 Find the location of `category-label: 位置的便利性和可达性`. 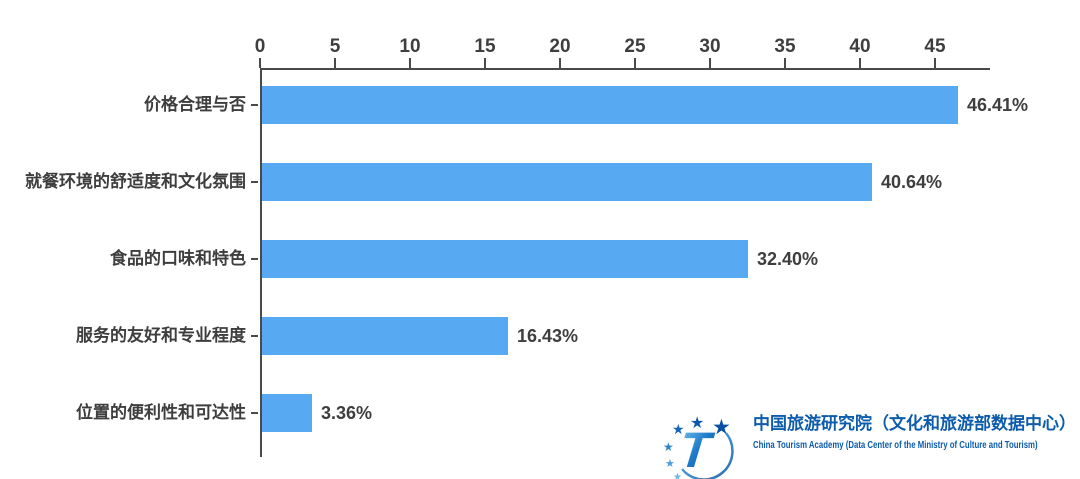

category-label: 位置的便利性和可达性 is located at coordinates (161, 412).